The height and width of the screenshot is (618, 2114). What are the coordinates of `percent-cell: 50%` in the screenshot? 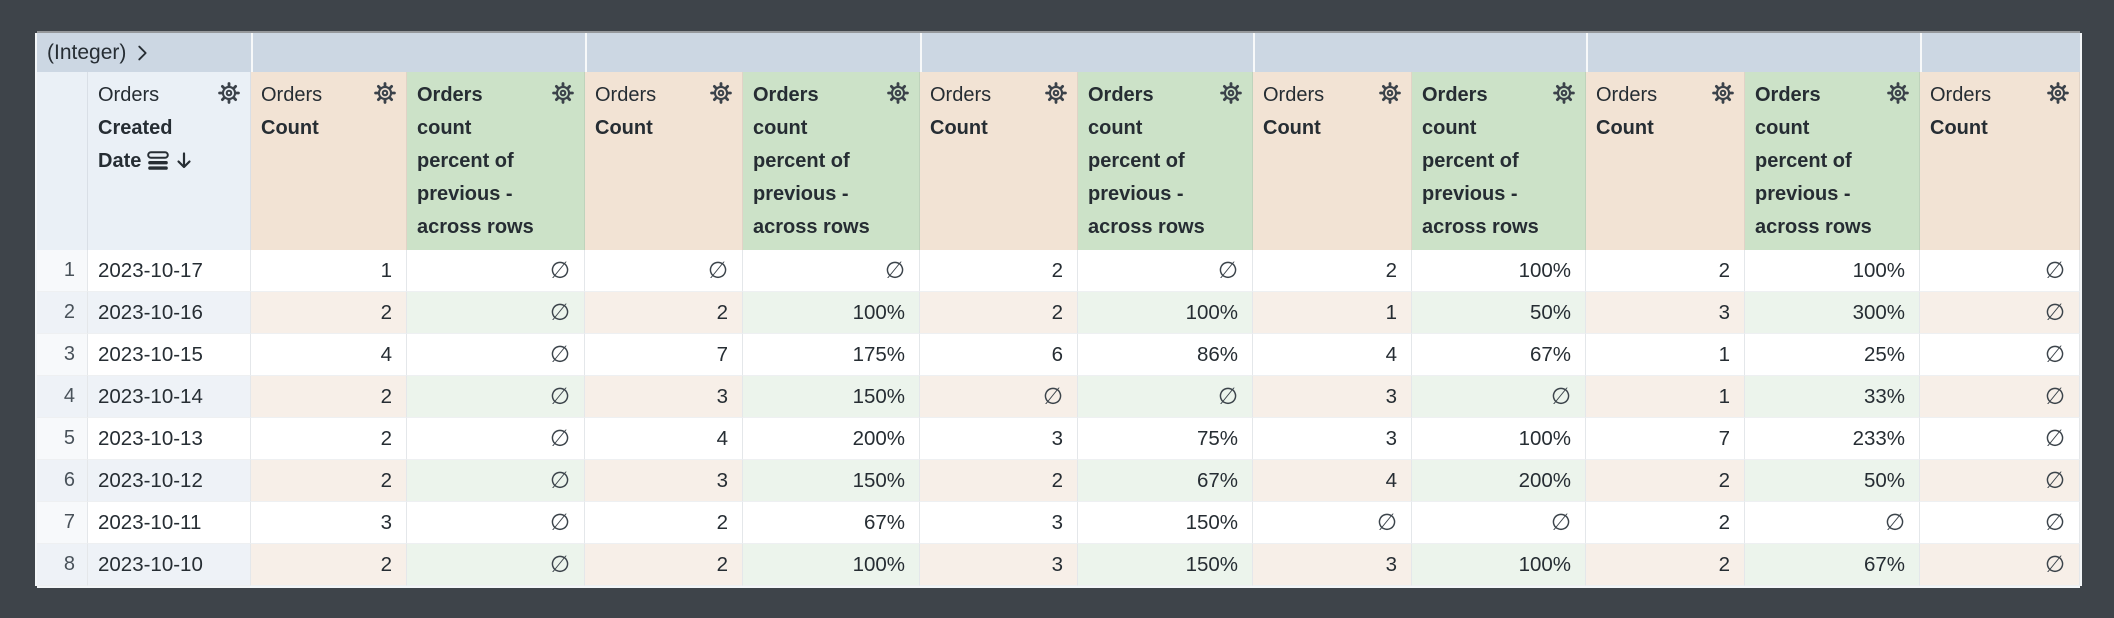 It's located at (1832, 481).